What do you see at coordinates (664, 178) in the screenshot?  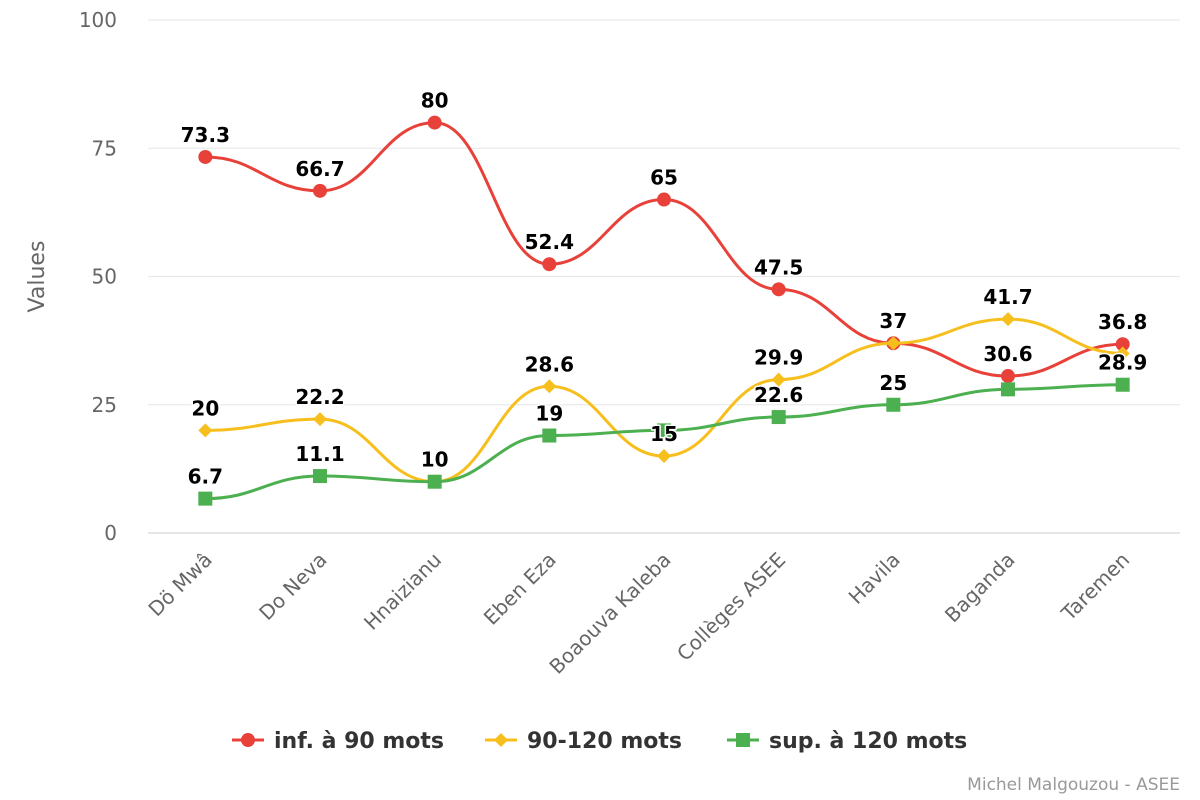 I see `data-label: 65` at bounding box center [664, 178].